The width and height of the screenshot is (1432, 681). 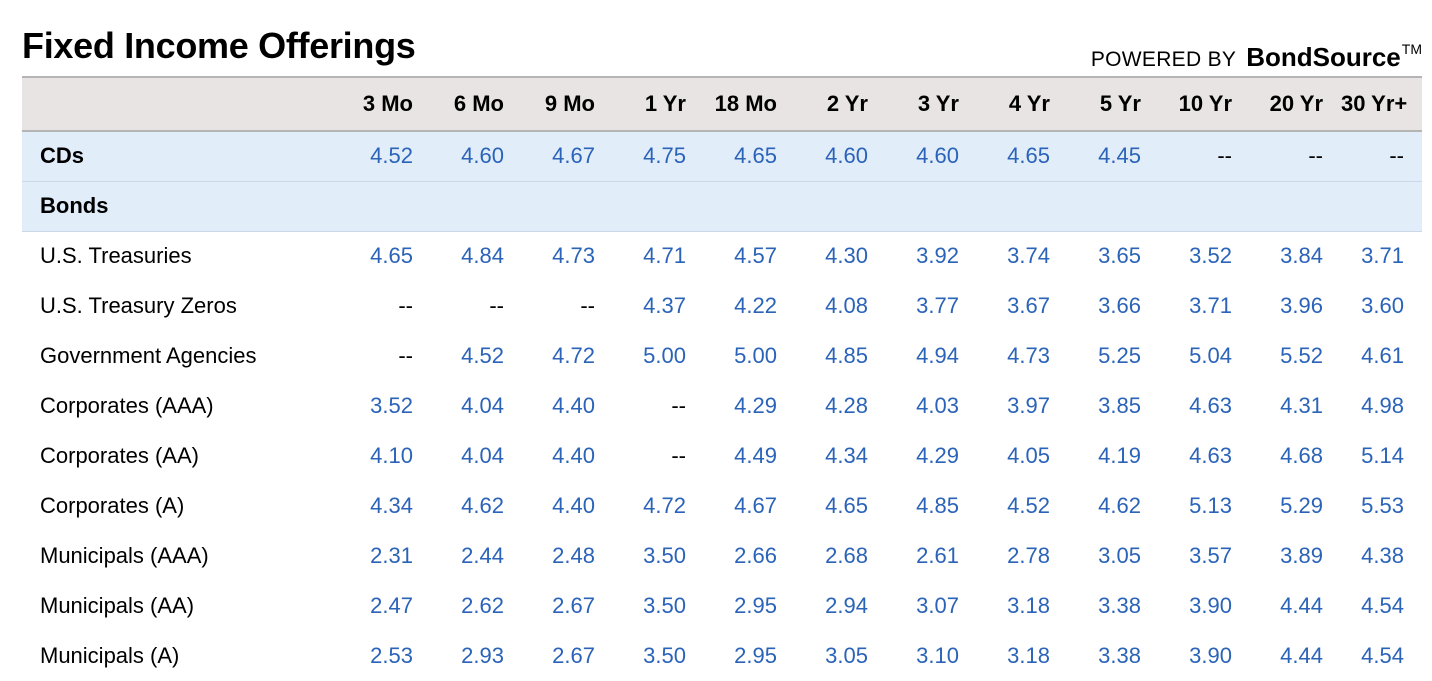 I want to click on rate-cell: 3.92, so click(x=937, y=256).